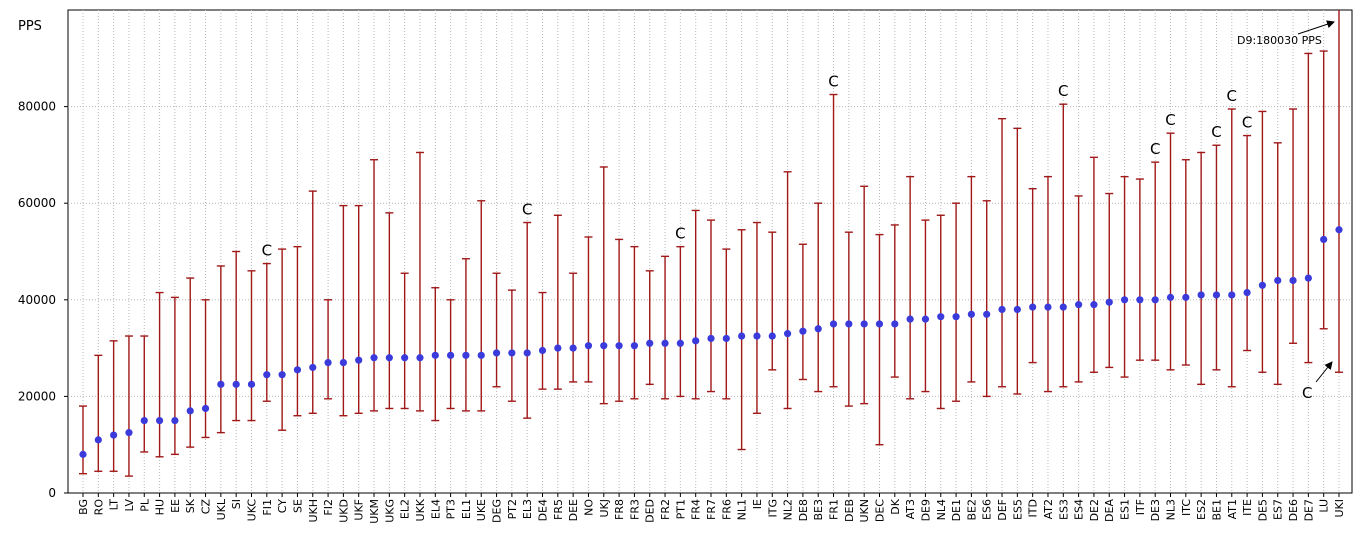  I want to click on x-tick-label: EL1, so click(466, 509).